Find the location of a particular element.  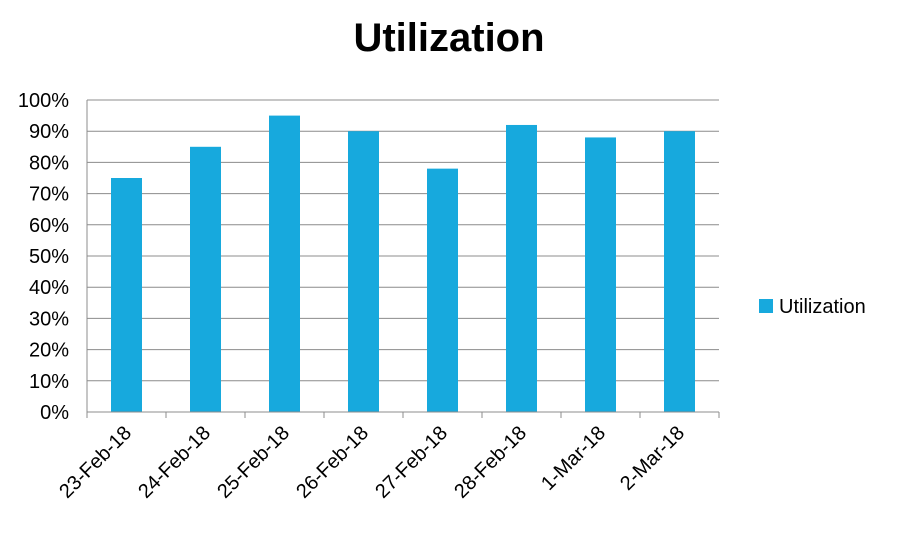

x-tick-label: 25-Feb-18 is located at coordinates (253, 462).